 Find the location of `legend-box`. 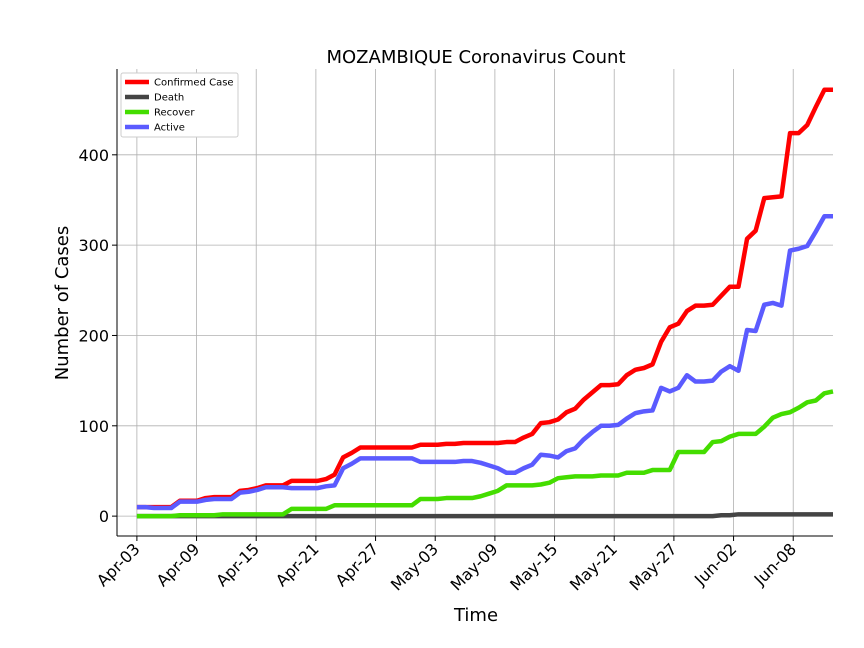

legend-box is located at coordinates (179, 105).